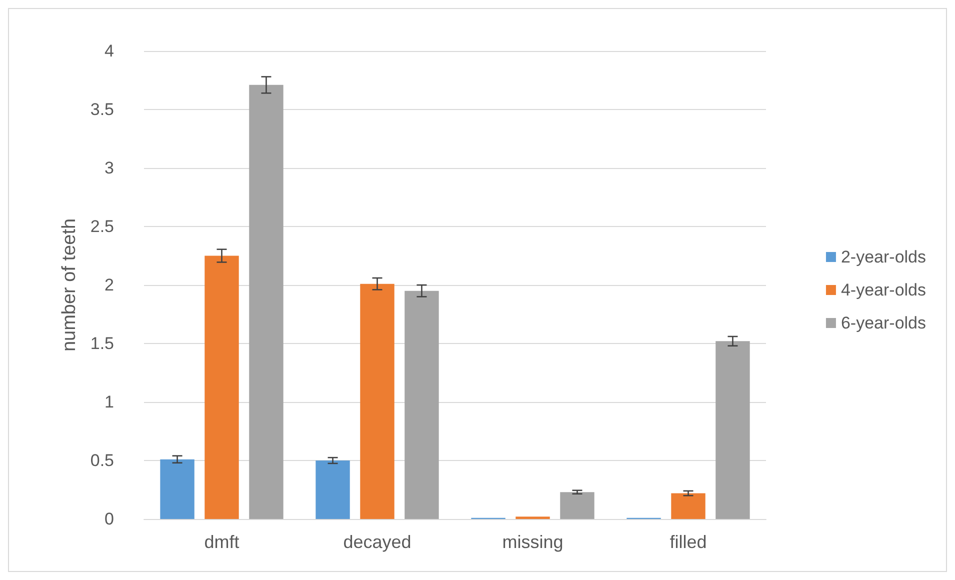 This screenshot has height=580, width=955. What do you see at coordinates (883, 290) in the screenshot?
I see `legend-label: 4-year-olds` at bounding box center [883, 290].